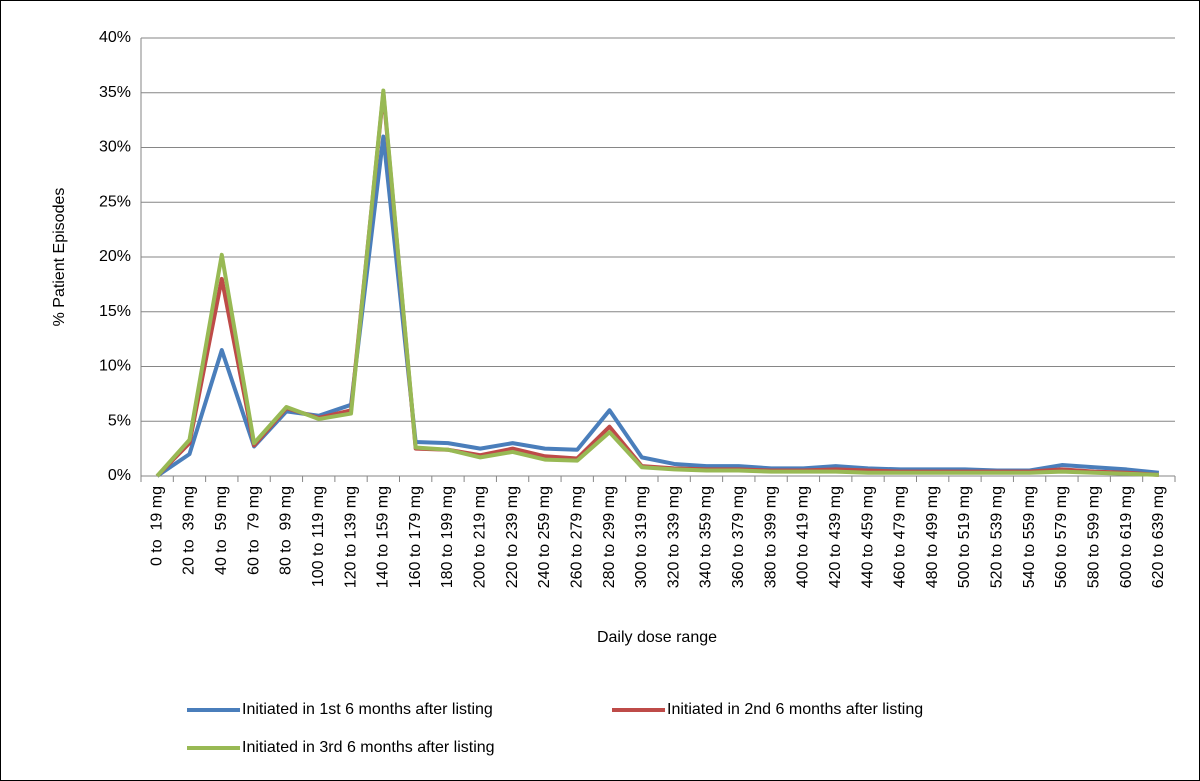 Image resolution: width=1200 pixels, height=781 pixels. Describe the element at coordinates (367, 709) in the screenshot. I see `legend-label: Initiated in 1st 6 months after listing` at that location.